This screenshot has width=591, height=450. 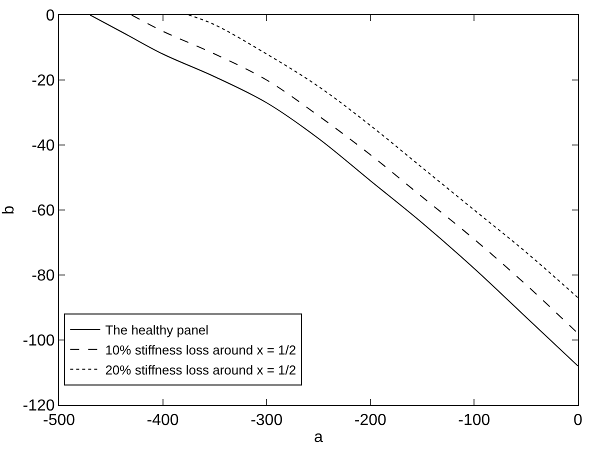 I want to click on x-axis-title: a, so click(x=319, y=437).